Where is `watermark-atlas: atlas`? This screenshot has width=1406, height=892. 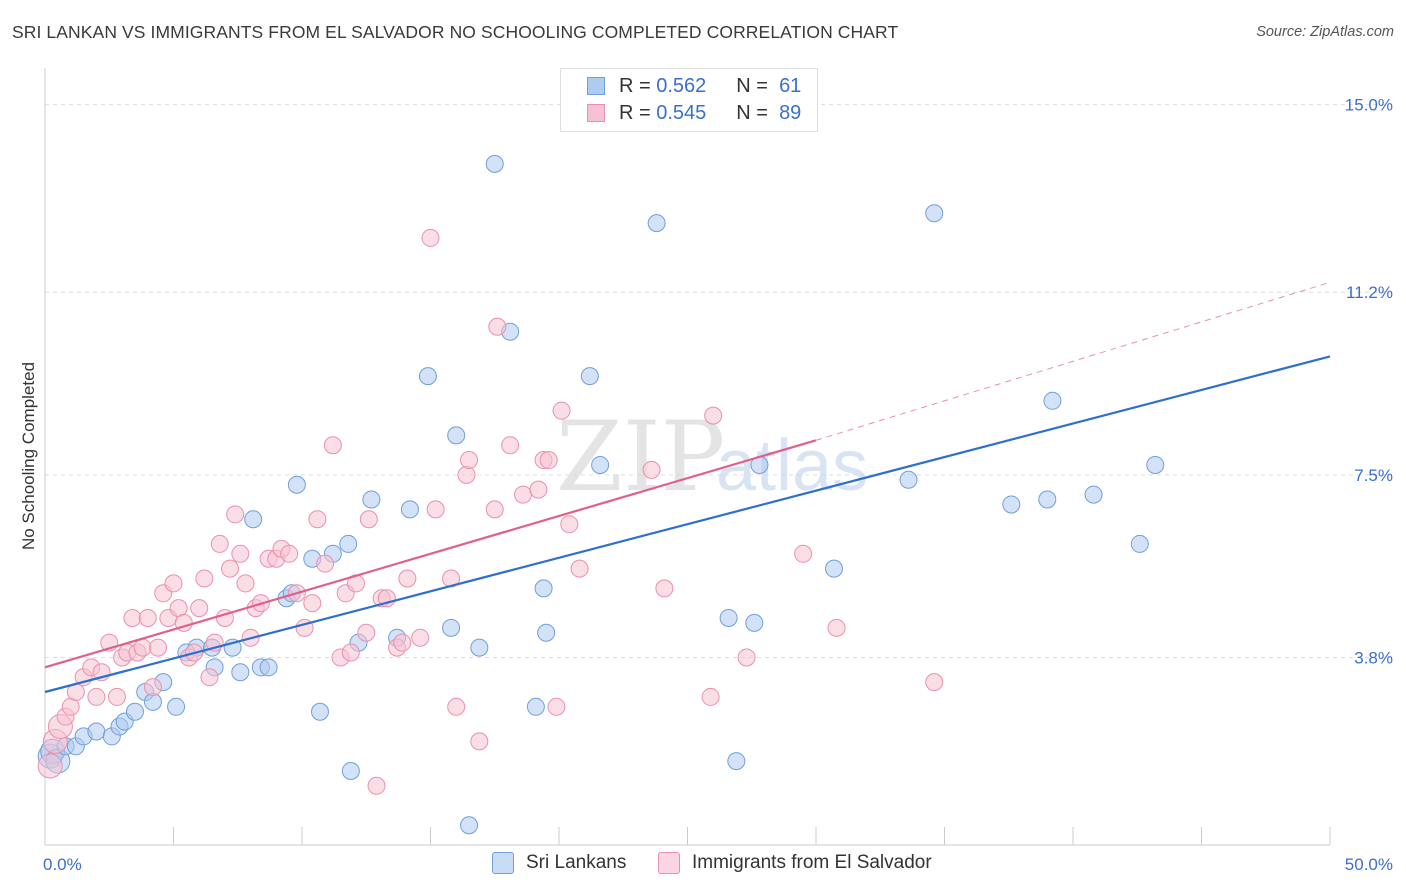
watermark-atlas: atlas is located at coordinates (792, 466).